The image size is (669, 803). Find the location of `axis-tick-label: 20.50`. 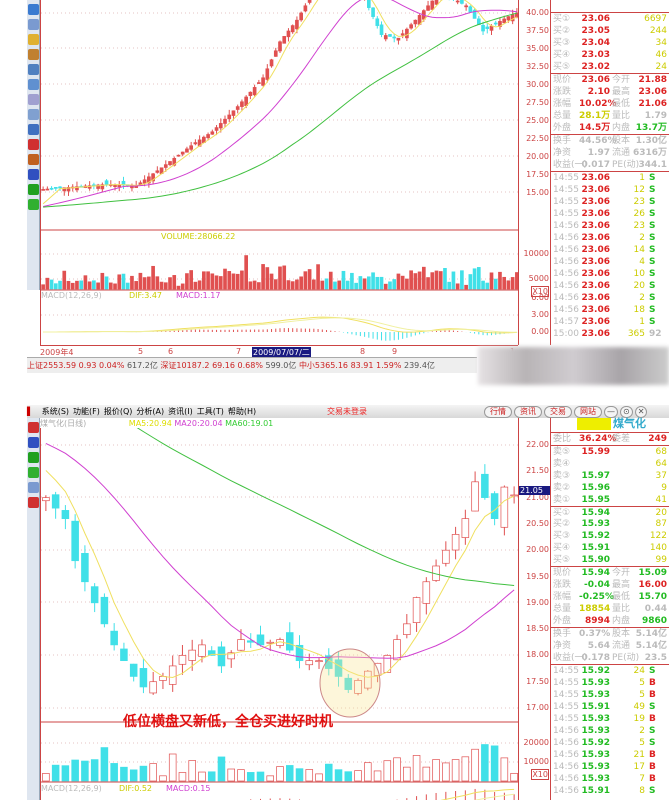

axis-tick-label: 20.50 is located at coordinates (537, 523).